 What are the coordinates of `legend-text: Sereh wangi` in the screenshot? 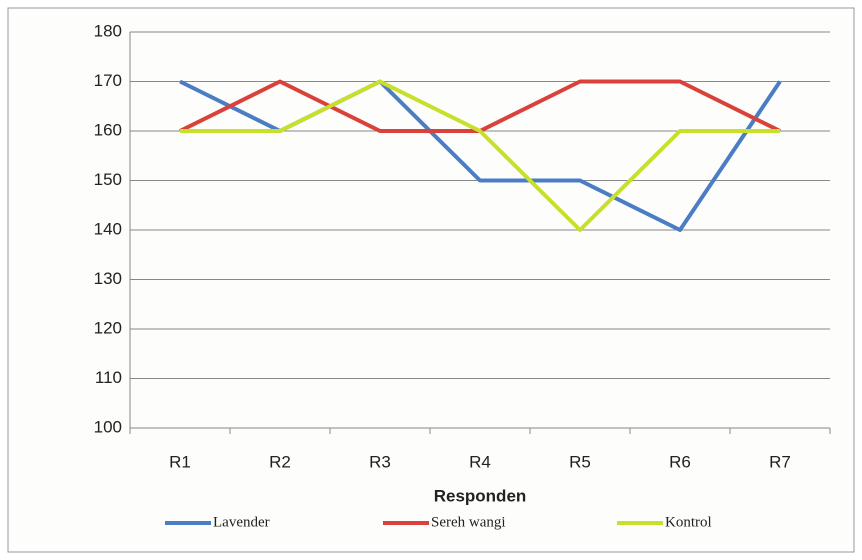 It's located at (468, 522).